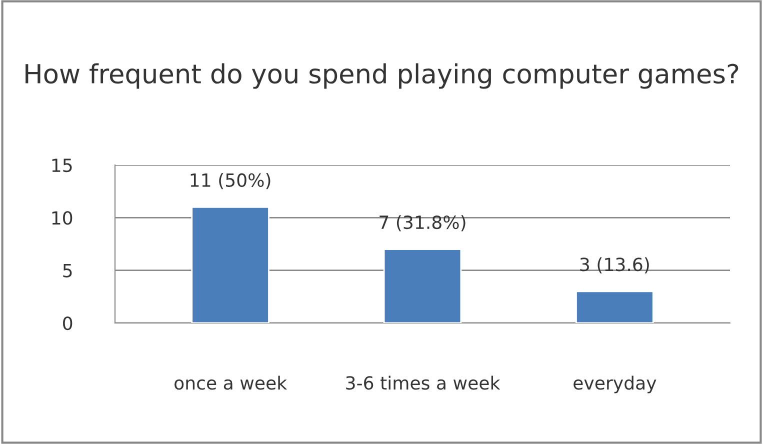 Image resolution: width=763 pixels, height=444 pixels. What do you see at coordinates (614, 265) in the screenshot?
I see `data-label: 3 (13.6)` at bounding box center [614, 265].